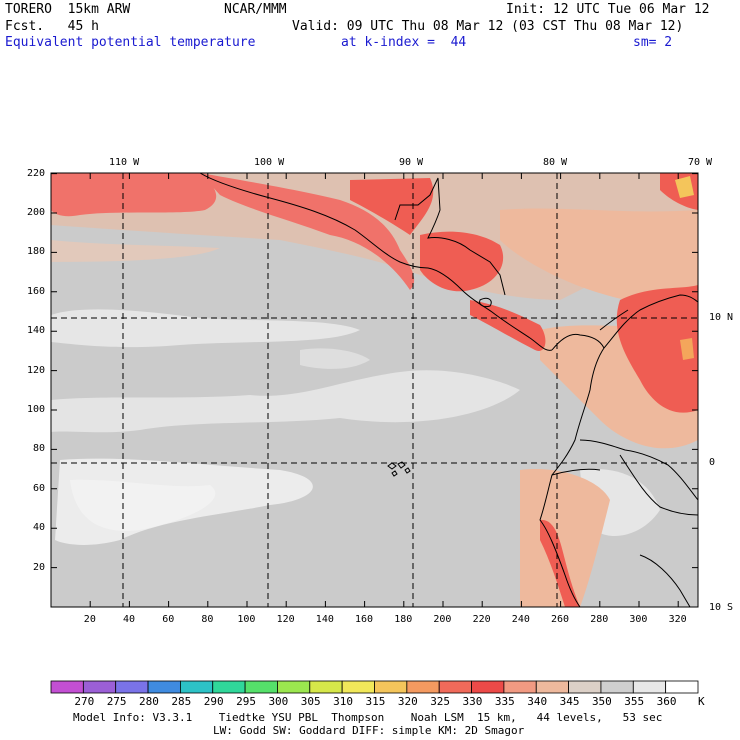 Image resolution: width=740 pixels, height=740 pixels. Describe the element at coordinates (403, 619) in the screenshot. I see `x-tick-label: 180` at that location.